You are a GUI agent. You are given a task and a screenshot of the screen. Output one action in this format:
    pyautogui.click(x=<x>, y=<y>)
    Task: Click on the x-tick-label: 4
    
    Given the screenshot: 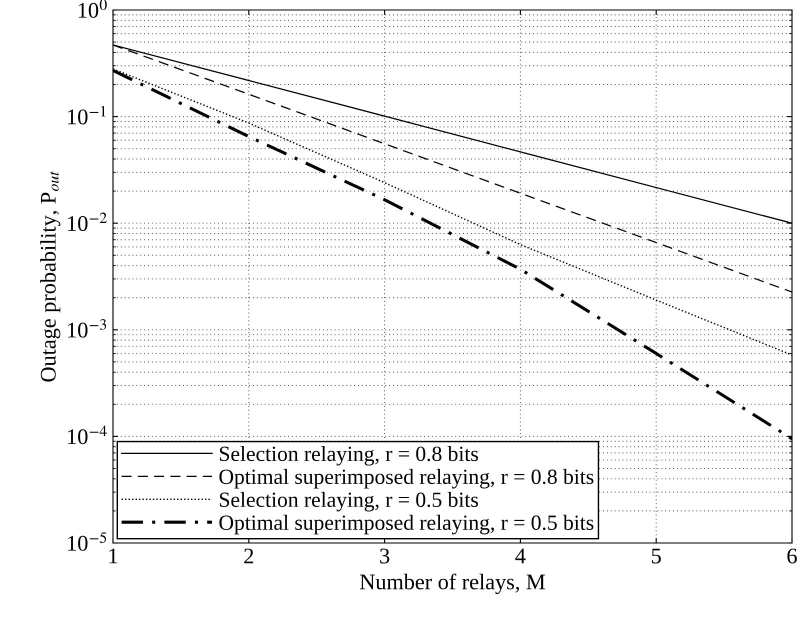 What is the action you would take?
    pyautogui.click(x=520, y=556)
    